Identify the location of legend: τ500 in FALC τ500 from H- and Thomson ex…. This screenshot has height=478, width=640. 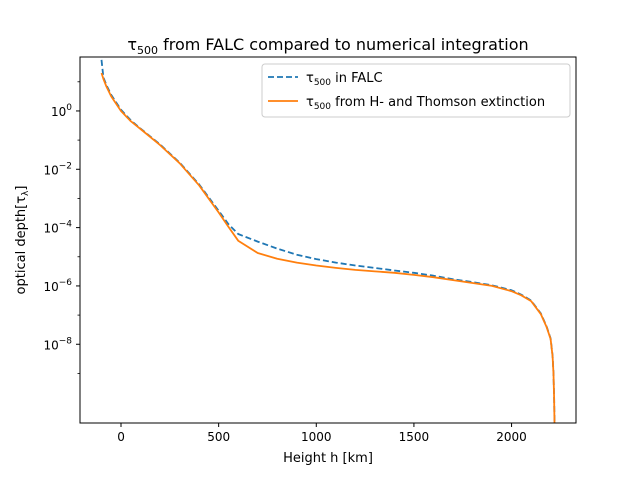
(416, 90).